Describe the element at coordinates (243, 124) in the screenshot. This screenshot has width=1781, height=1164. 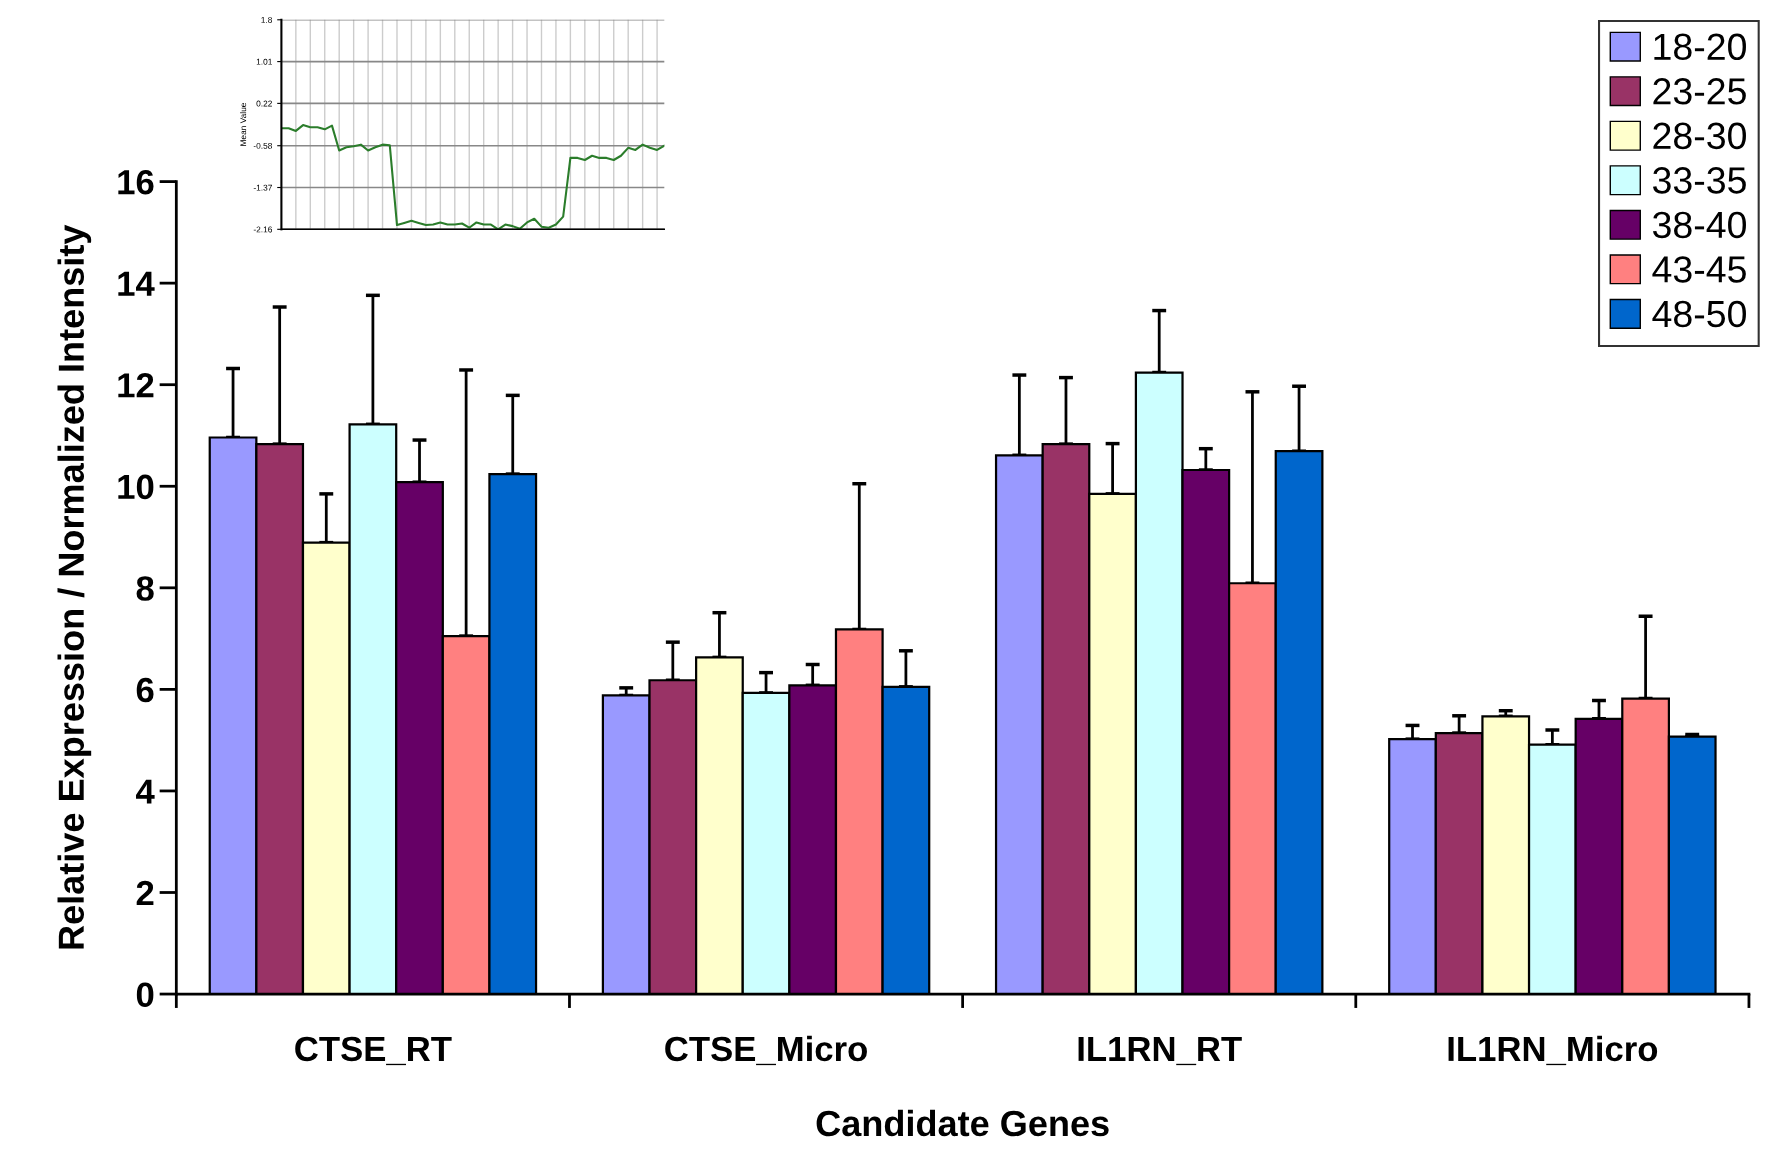
I see `y-axis-title: Mean Value` at that location.